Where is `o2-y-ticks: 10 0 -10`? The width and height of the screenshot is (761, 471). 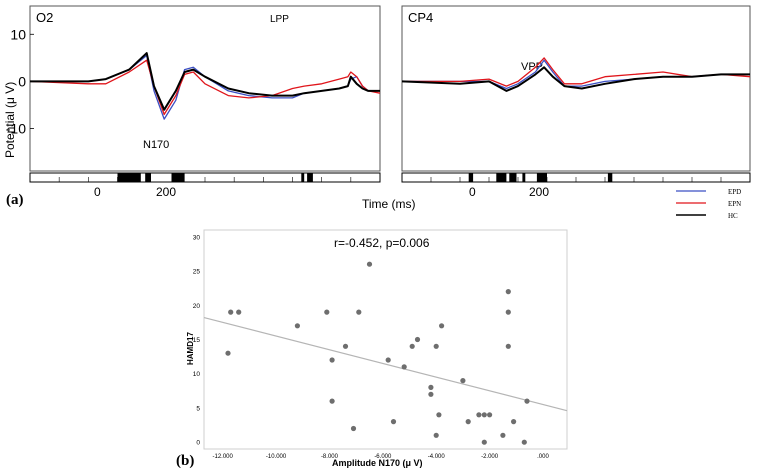 o2-y-ticks: 10 0 -10 is located at coordinates (20, 81).